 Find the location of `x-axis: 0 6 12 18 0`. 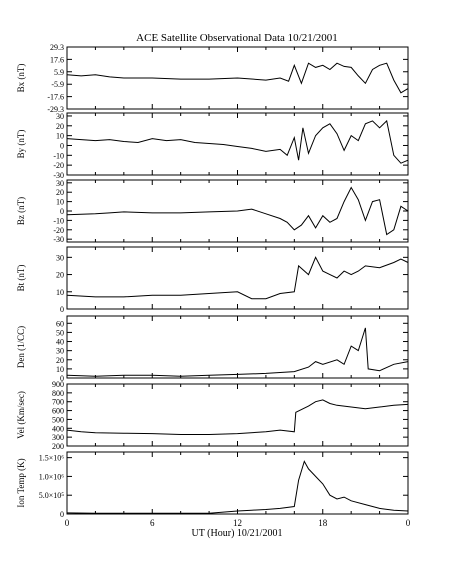

x-axis: 0 6 12 18 0 is located at coordinates (238, 523).